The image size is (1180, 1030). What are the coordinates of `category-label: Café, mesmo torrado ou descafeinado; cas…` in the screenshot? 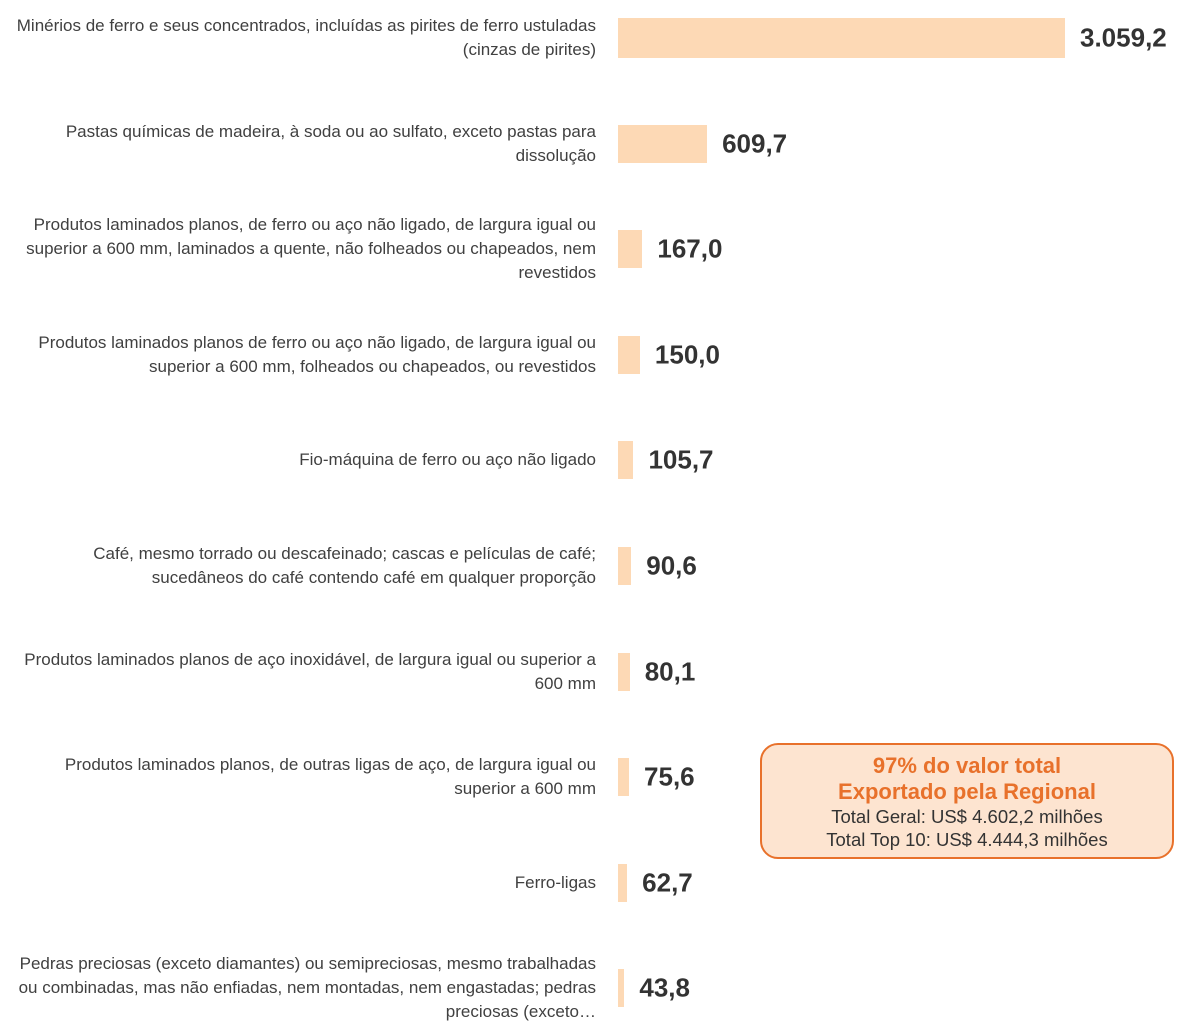 It's located at (344, 565).